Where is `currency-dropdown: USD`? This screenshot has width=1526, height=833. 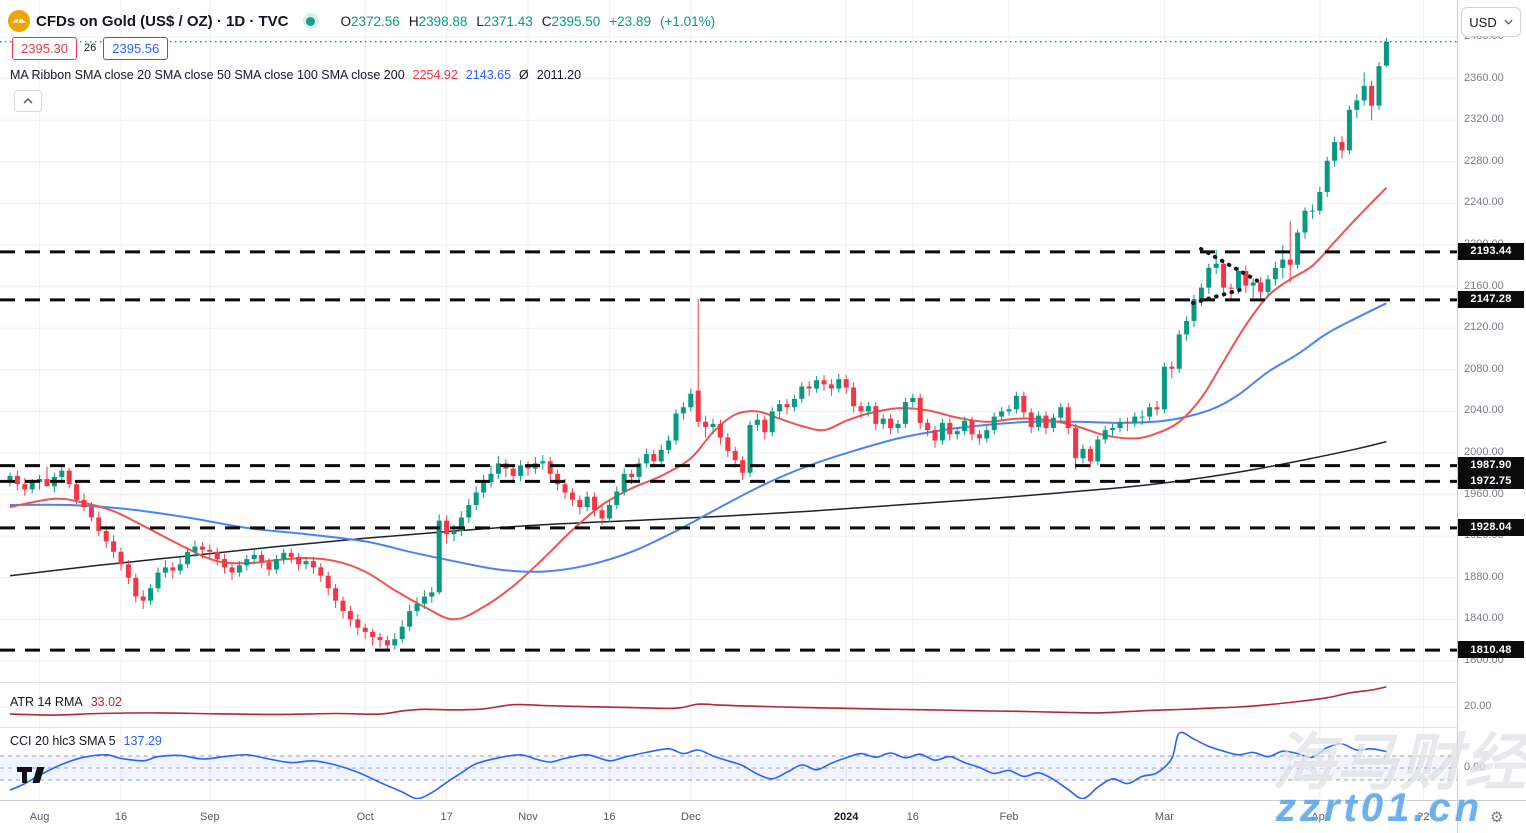 currency-dropdown: USD is located at coordinates (1491, 22).